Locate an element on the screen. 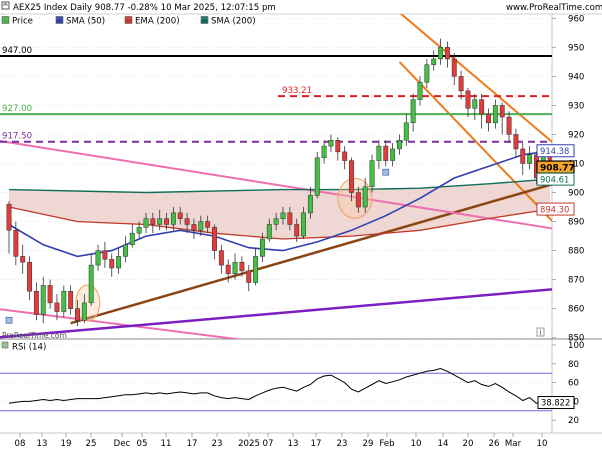 The width and height of the screenshot is (602, 455). indicator-legend: Price SMA (50) EMA (200) SMA (200) is located at coordinates (128, 21).